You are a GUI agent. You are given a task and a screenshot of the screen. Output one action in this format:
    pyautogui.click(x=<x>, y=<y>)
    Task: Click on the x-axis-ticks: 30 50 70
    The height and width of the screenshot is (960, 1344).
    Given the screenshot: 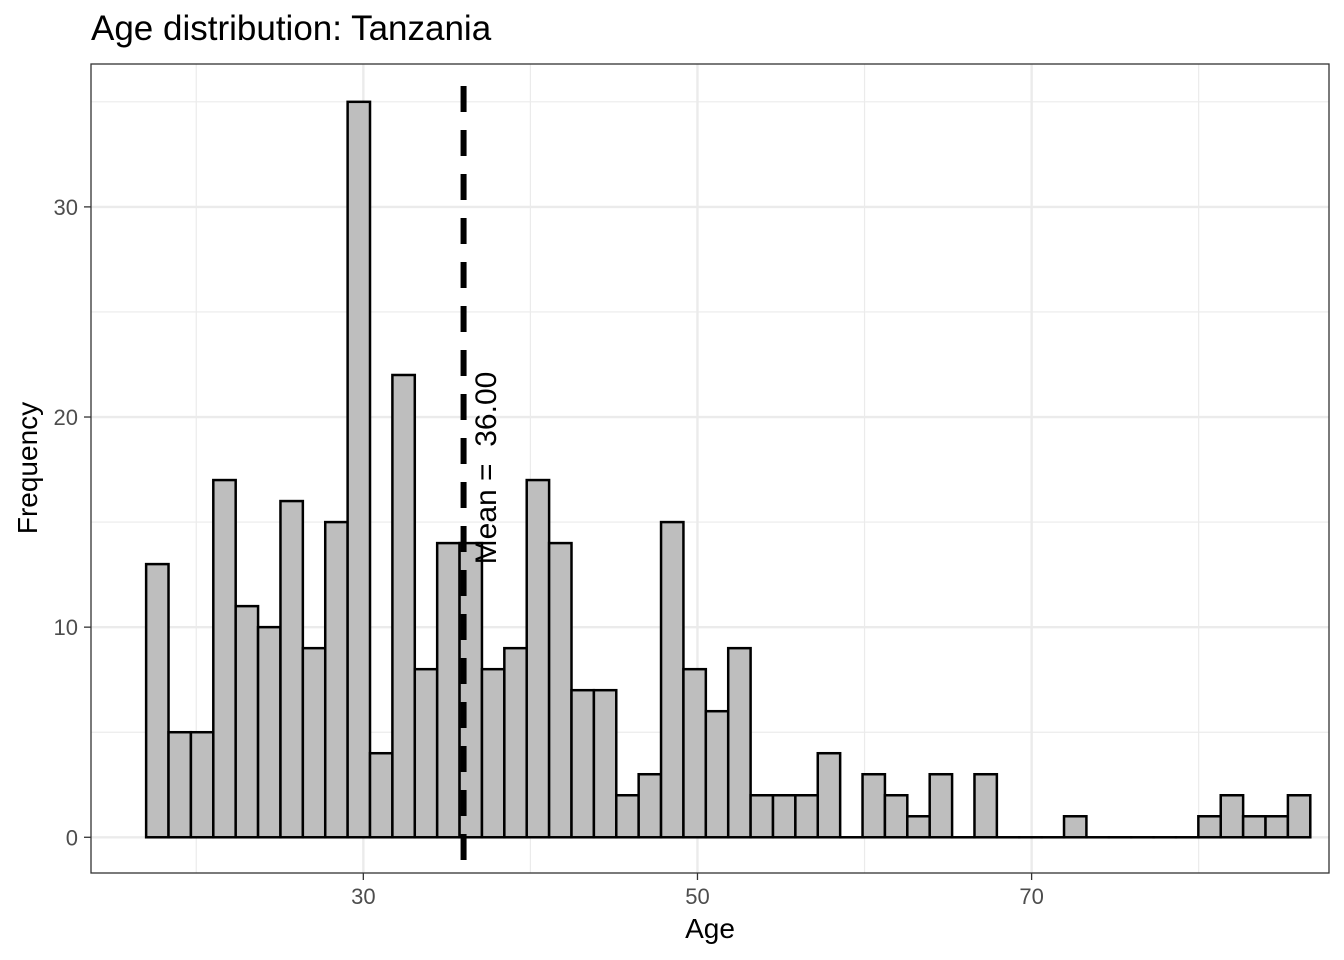 What is the action you would take?
    pyautogui.click(x=697, y=891)
    